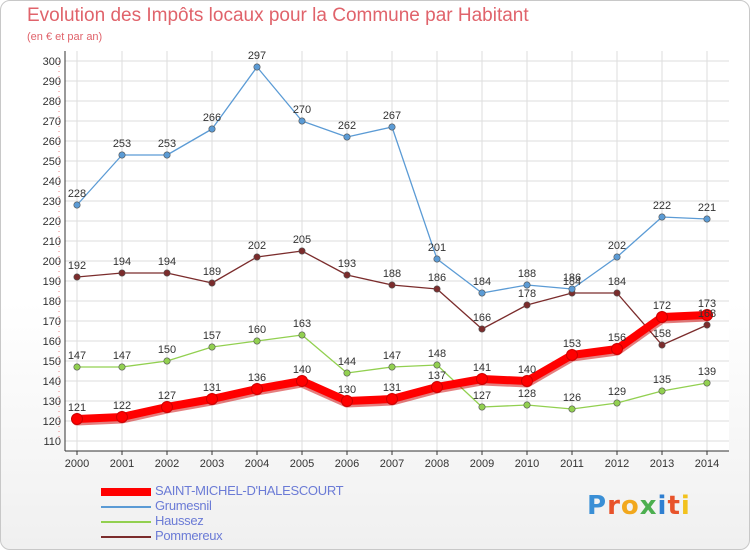 This screenshot has width=750, height=550. I want to click on y-tick-label: 260, so click(52, 142).